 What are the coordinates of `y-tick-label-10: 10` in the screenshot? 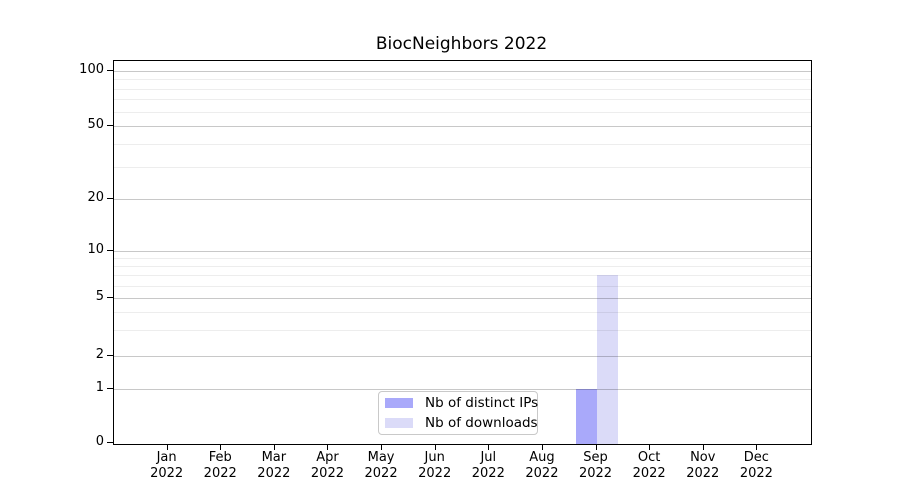 It's located at (95, 249).